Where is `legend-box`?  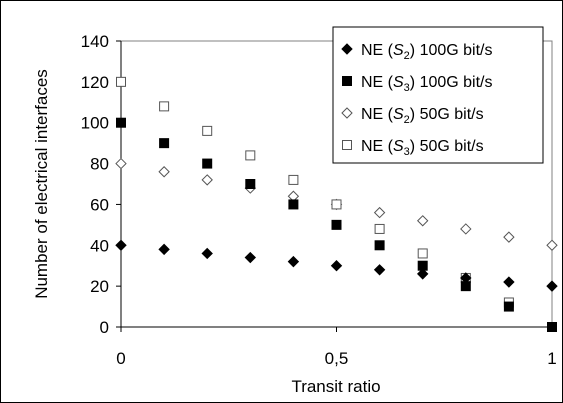 legend-box is located at coordinates (438, 95).